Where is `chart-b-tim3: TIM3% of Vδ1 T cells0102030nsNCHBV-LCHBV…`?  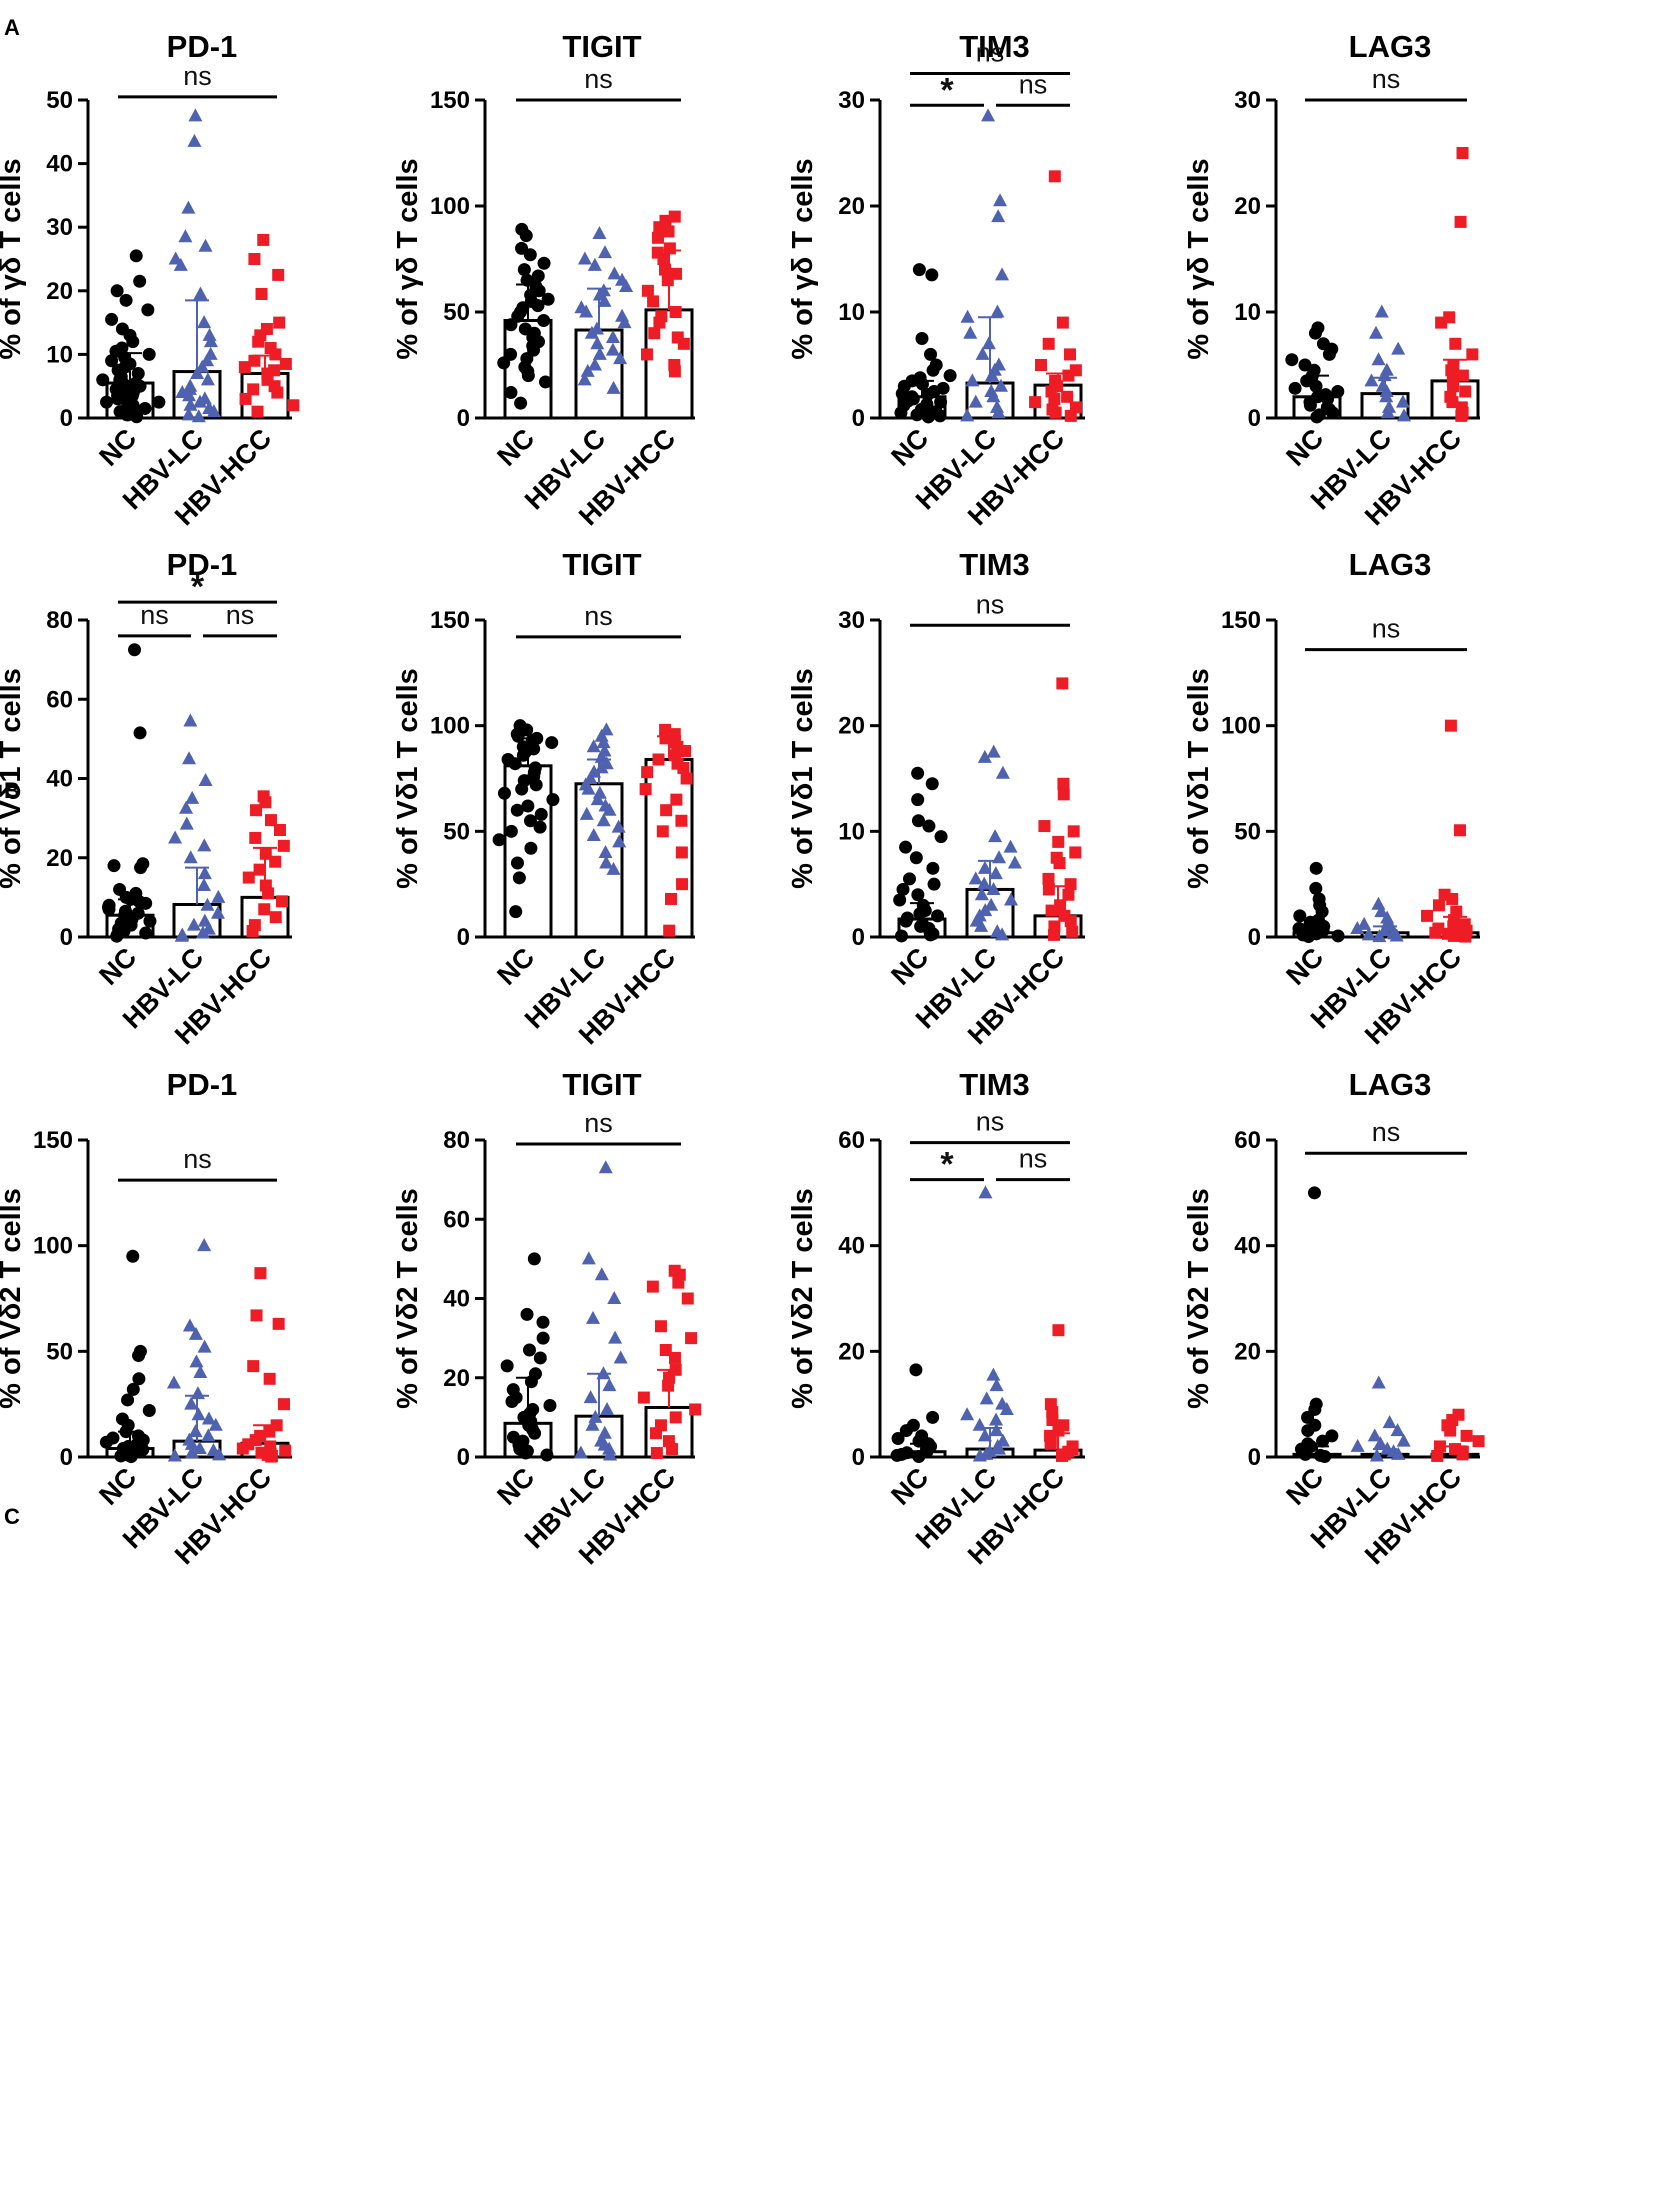 chart-b-tim3: TIM3% of Vδ1 T cells0102030nsNCHBV-LCHBV… is located at coordinates (936, 798).